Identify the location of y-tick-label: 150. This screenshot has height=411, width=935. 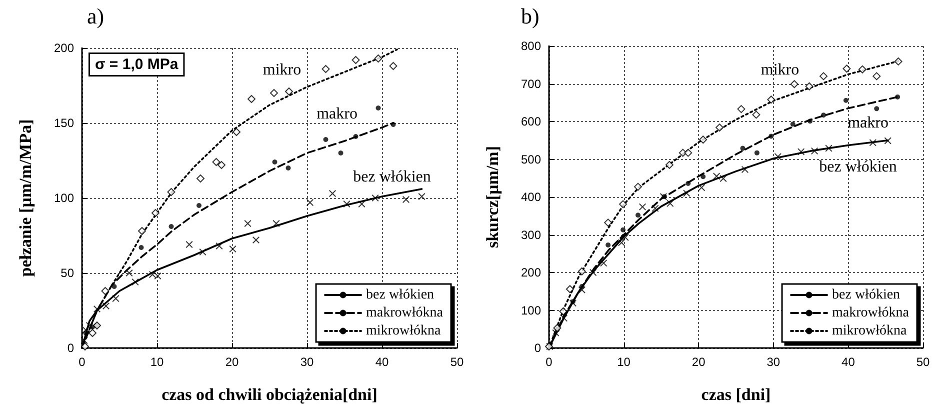
(64, 123).